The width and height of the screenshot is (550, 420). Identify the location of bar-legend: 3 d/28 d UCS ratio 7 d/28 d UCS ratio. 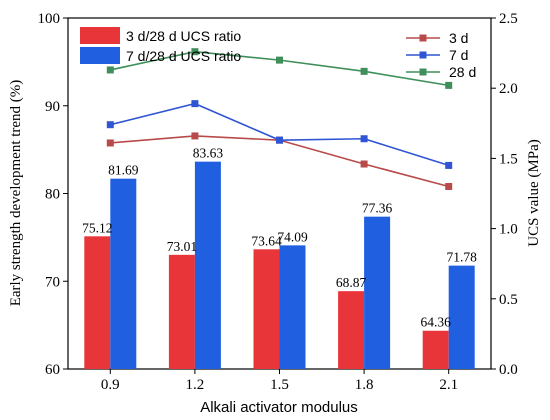
(160, 45).